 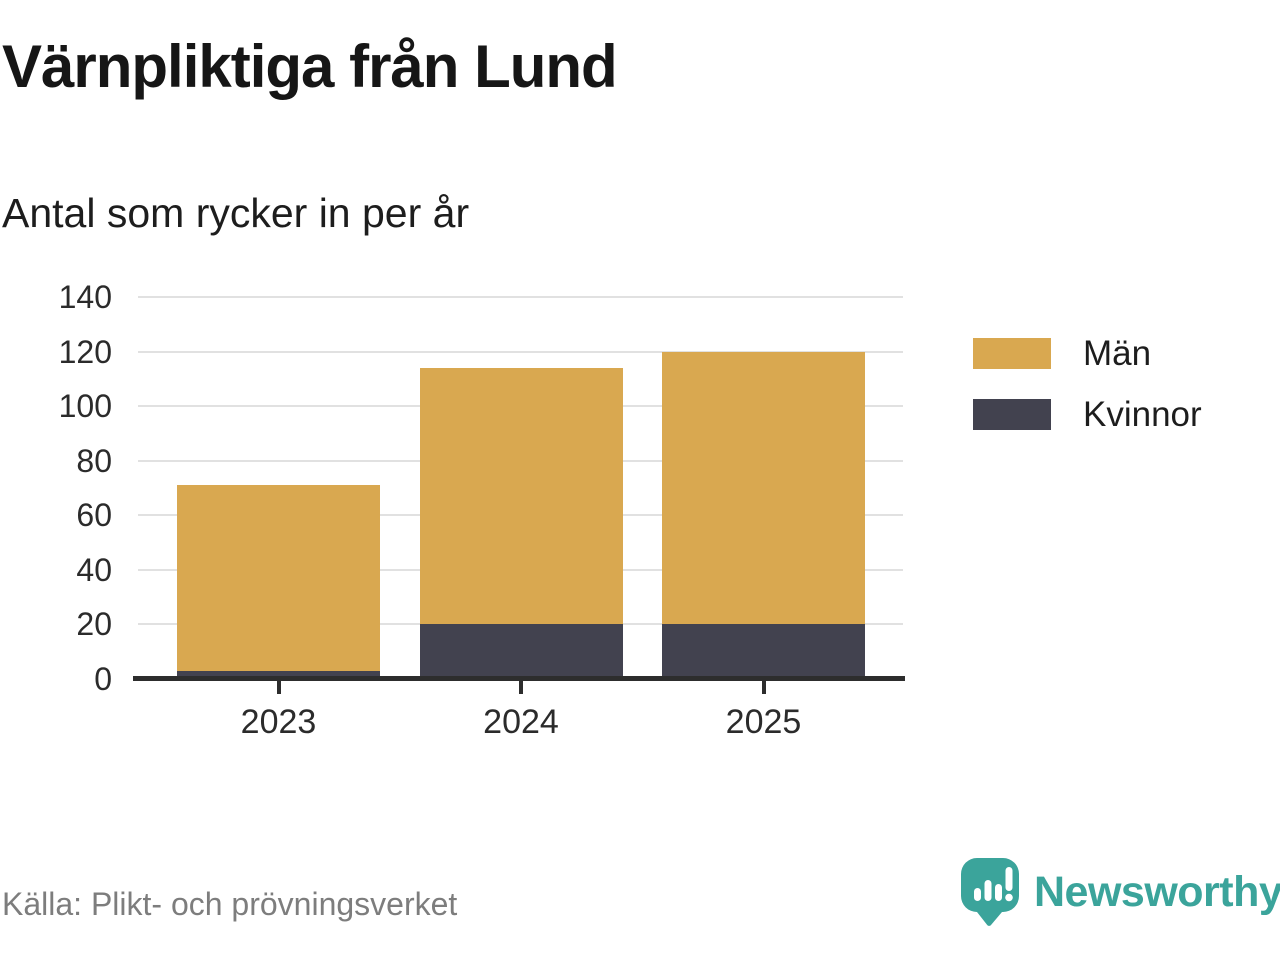 I want to click on source-text: Källa: Plikt- och prövningsverket, so click(x=230, y=904).